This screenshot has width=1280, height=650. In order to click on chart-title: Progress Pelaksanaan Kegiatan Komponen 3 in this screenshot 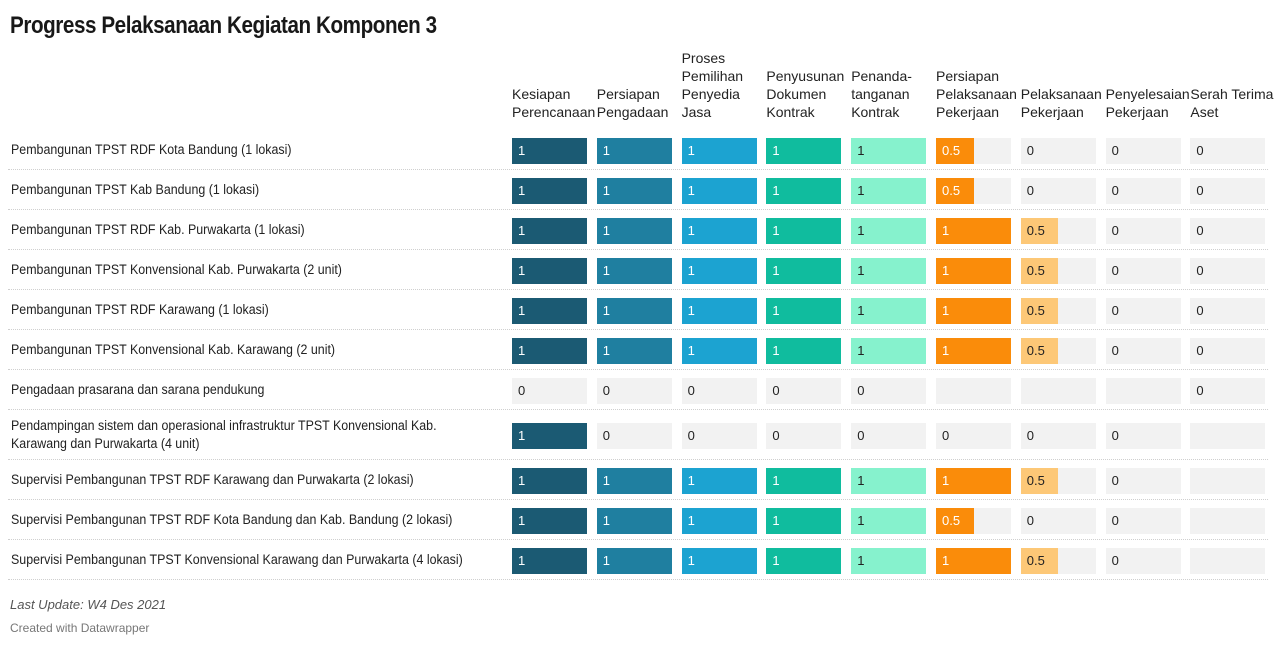, I will do `click(223, 25)`.